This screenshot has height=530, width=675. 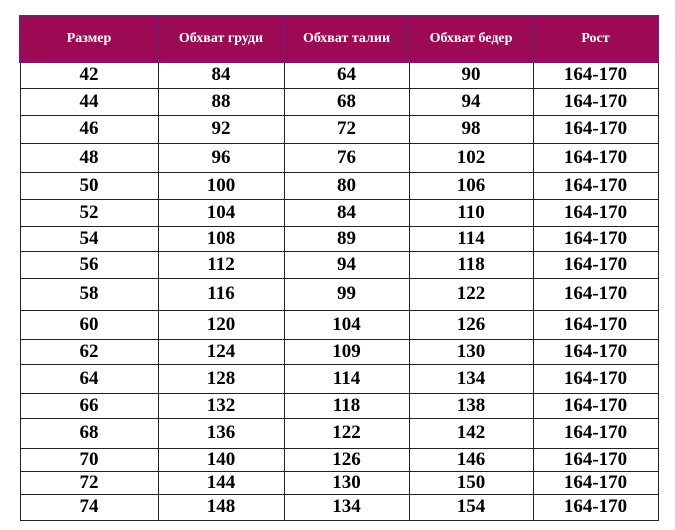 I want to click on table-cell: 90, so click(x=471, y=75).